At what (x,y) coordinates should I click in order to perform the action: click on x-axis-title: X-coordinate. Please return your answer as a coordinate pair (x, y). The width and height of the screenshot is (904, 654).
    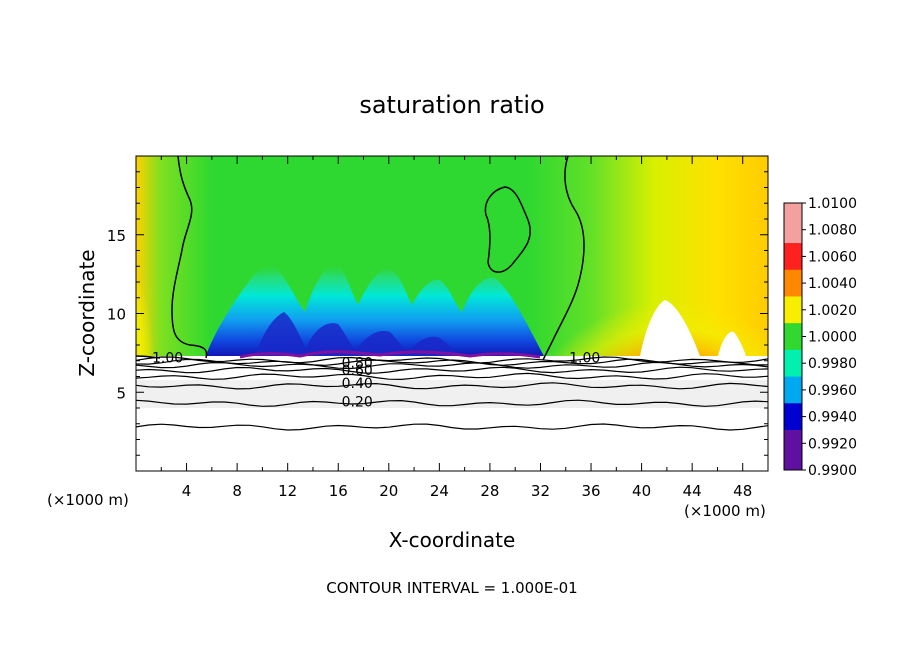
    Looking at the image, I should click on (452, 540).